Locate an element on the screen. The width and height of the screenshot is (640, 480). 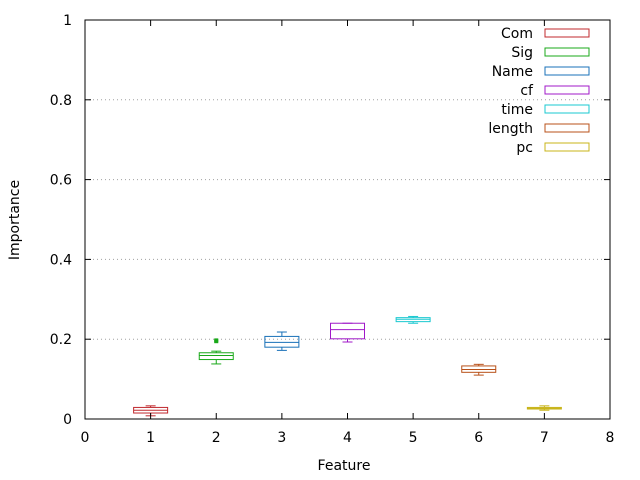
legend-swatch-pc is located at coordinates (567, 147).